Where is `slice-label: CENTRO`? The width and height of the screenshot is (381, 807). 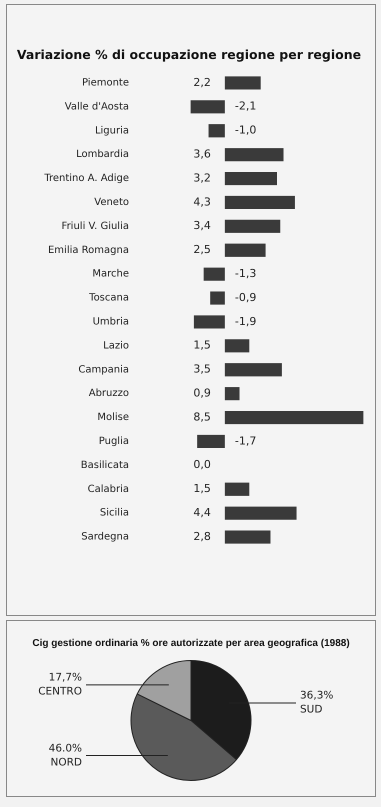 slice-label: CENTRO is located at coordinates (60, 692).